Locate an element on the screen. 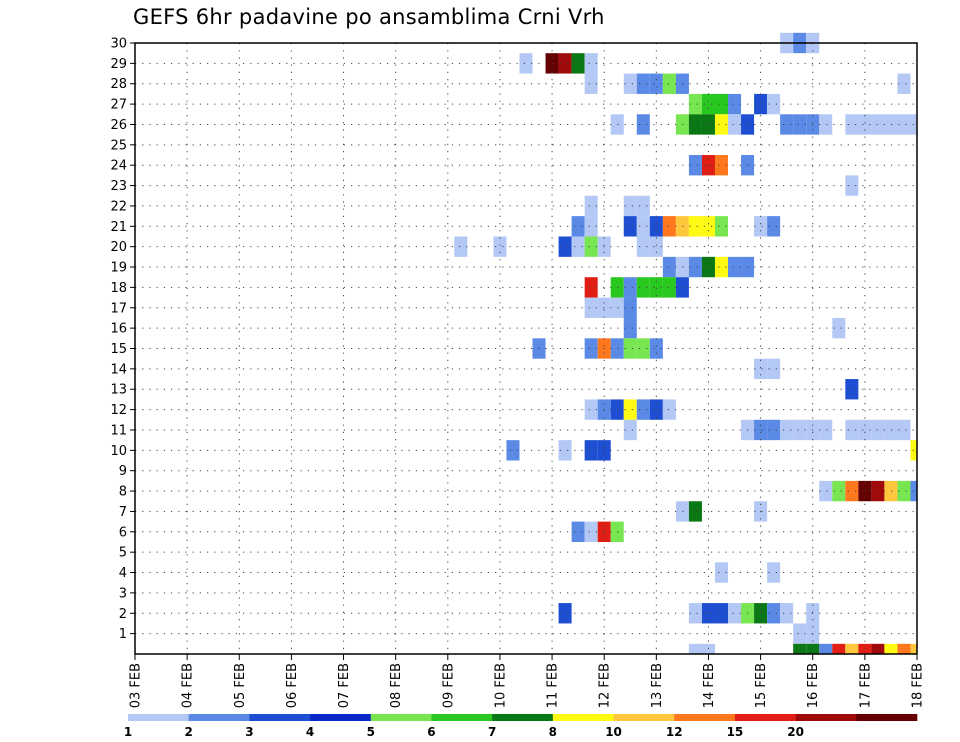 This screenshot has height=742, width=960. y-tick-label: 29 is located at coordinates (118, 64).